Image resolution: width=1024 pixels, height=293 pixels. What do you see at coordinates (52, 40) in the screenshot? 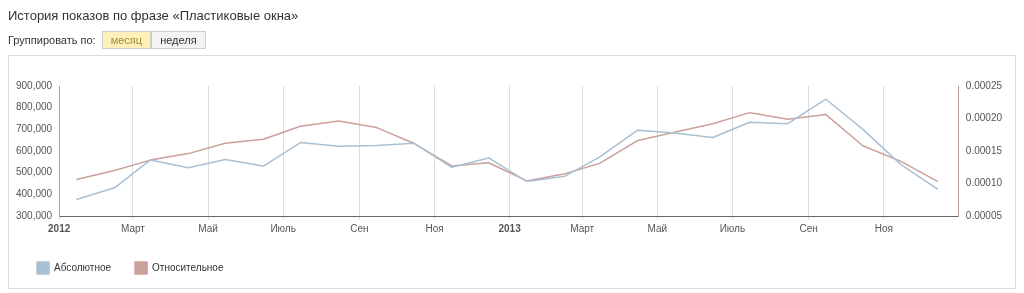
I see `text: Группировать по:` at bounding box center [52, 40].